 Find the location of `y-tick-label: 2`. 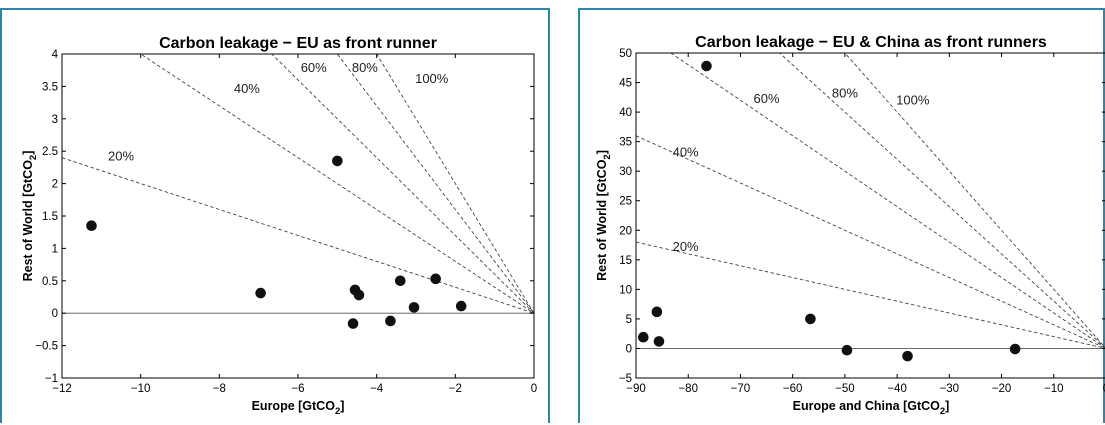

y-tick-label: 2 is located at coordinates (55, 185).